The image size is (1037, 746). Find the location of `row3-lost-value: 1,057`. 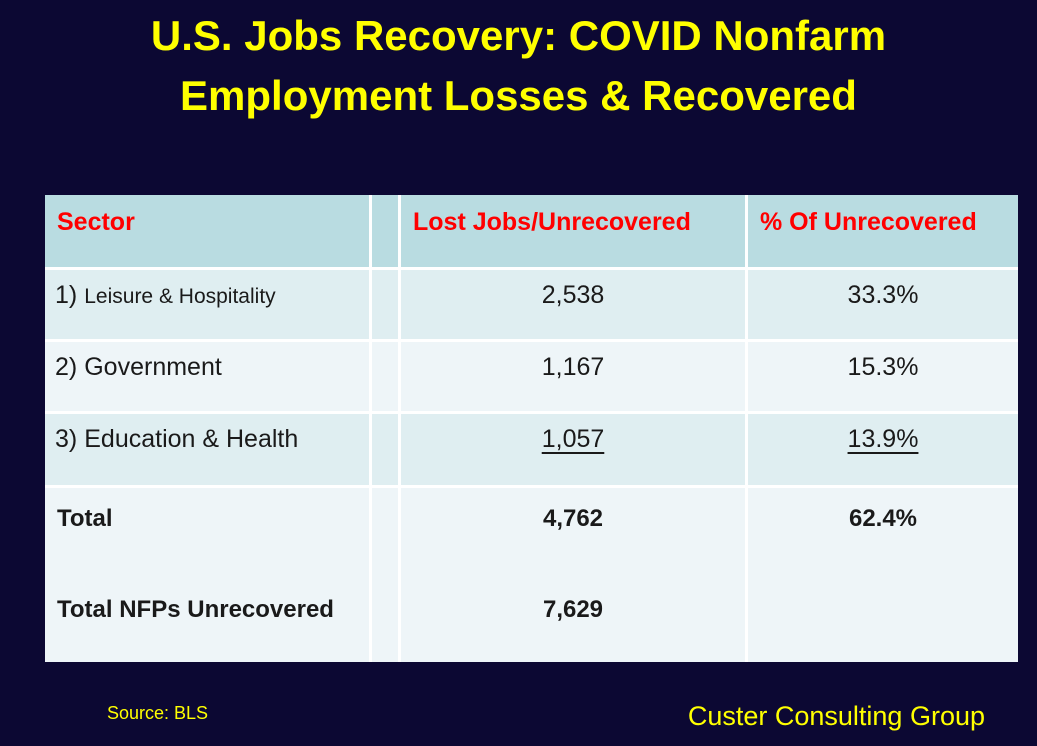

row3-lost-value: 1,057 is located at coordinates (573, 449).